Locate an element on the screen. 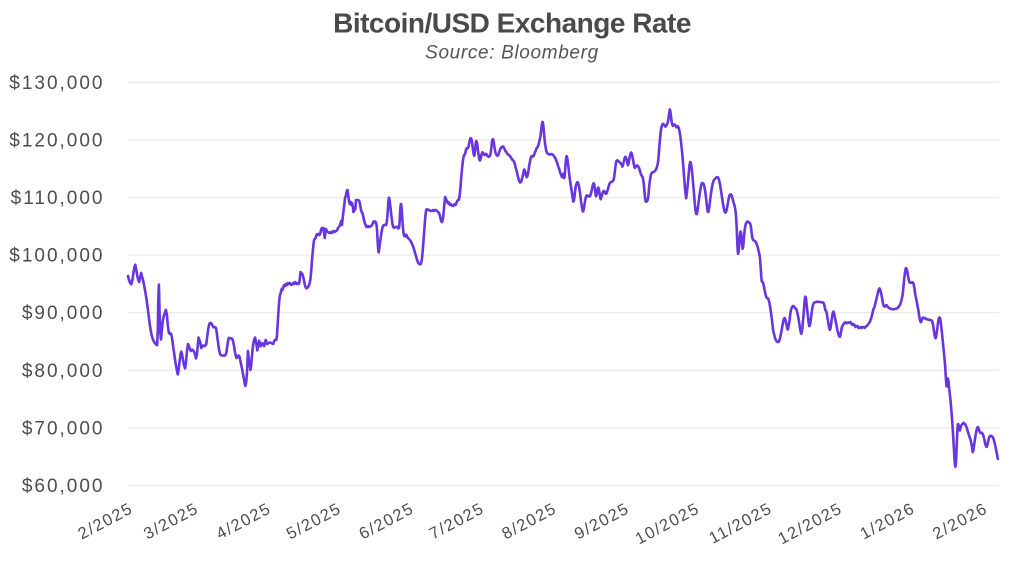 The image size is (1024, 567). svg-text: $60,000 is located at coordinates (63, 486).